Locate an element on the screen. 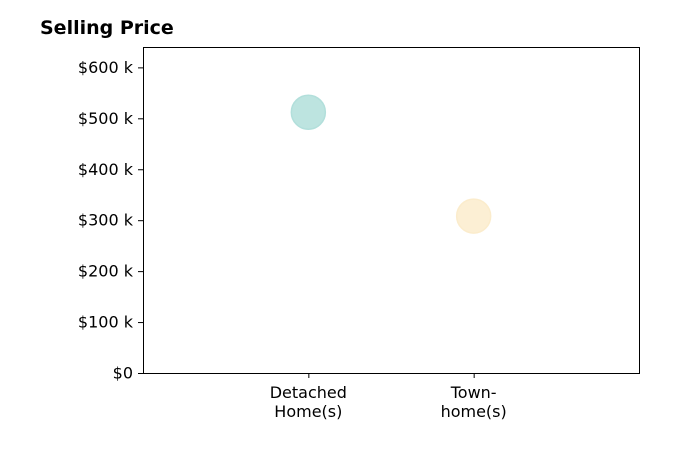 The image size is (679, 462). x-tick-label-line: Home(s) is located at coordinates (308, 411).